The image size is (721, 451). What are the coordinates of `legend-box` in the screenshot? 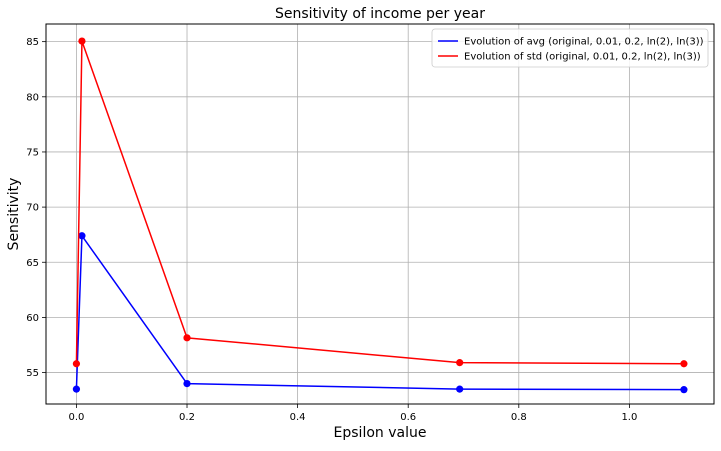 It's located at (570, 48).